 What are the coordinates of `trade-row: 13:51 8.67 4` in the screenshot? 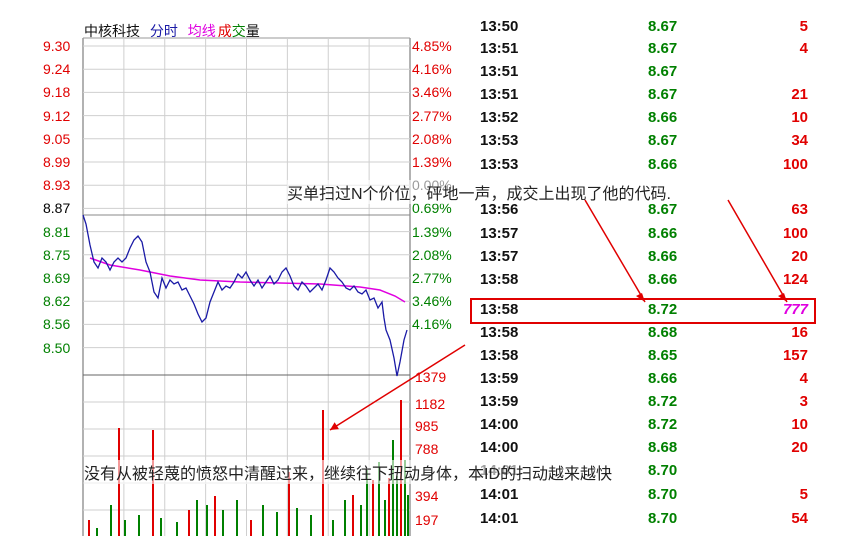 It's located at (643, 49).